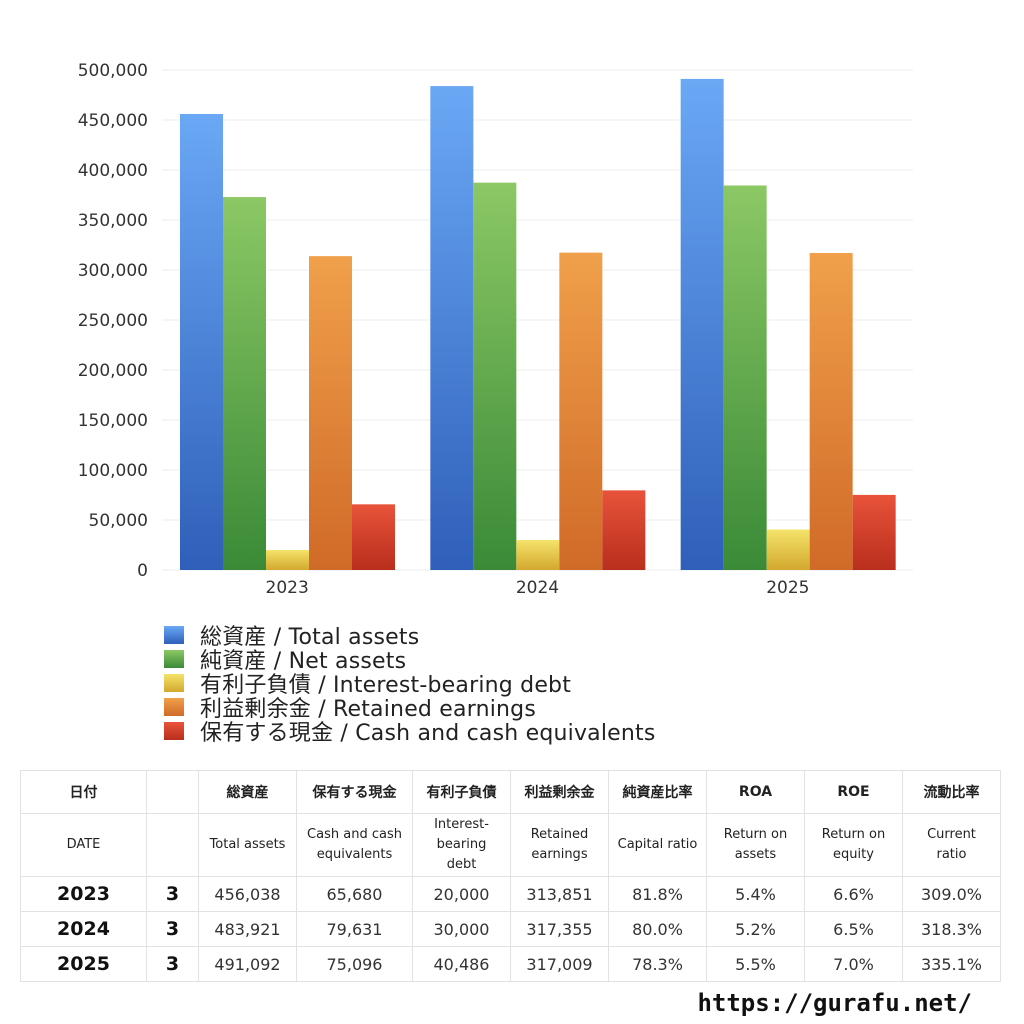 Image resolution: width=1024 pixels, height=1024 pixels. I want to click on legend-label: 有利子負債 / Interest-bearing debt, so click(386, 685).